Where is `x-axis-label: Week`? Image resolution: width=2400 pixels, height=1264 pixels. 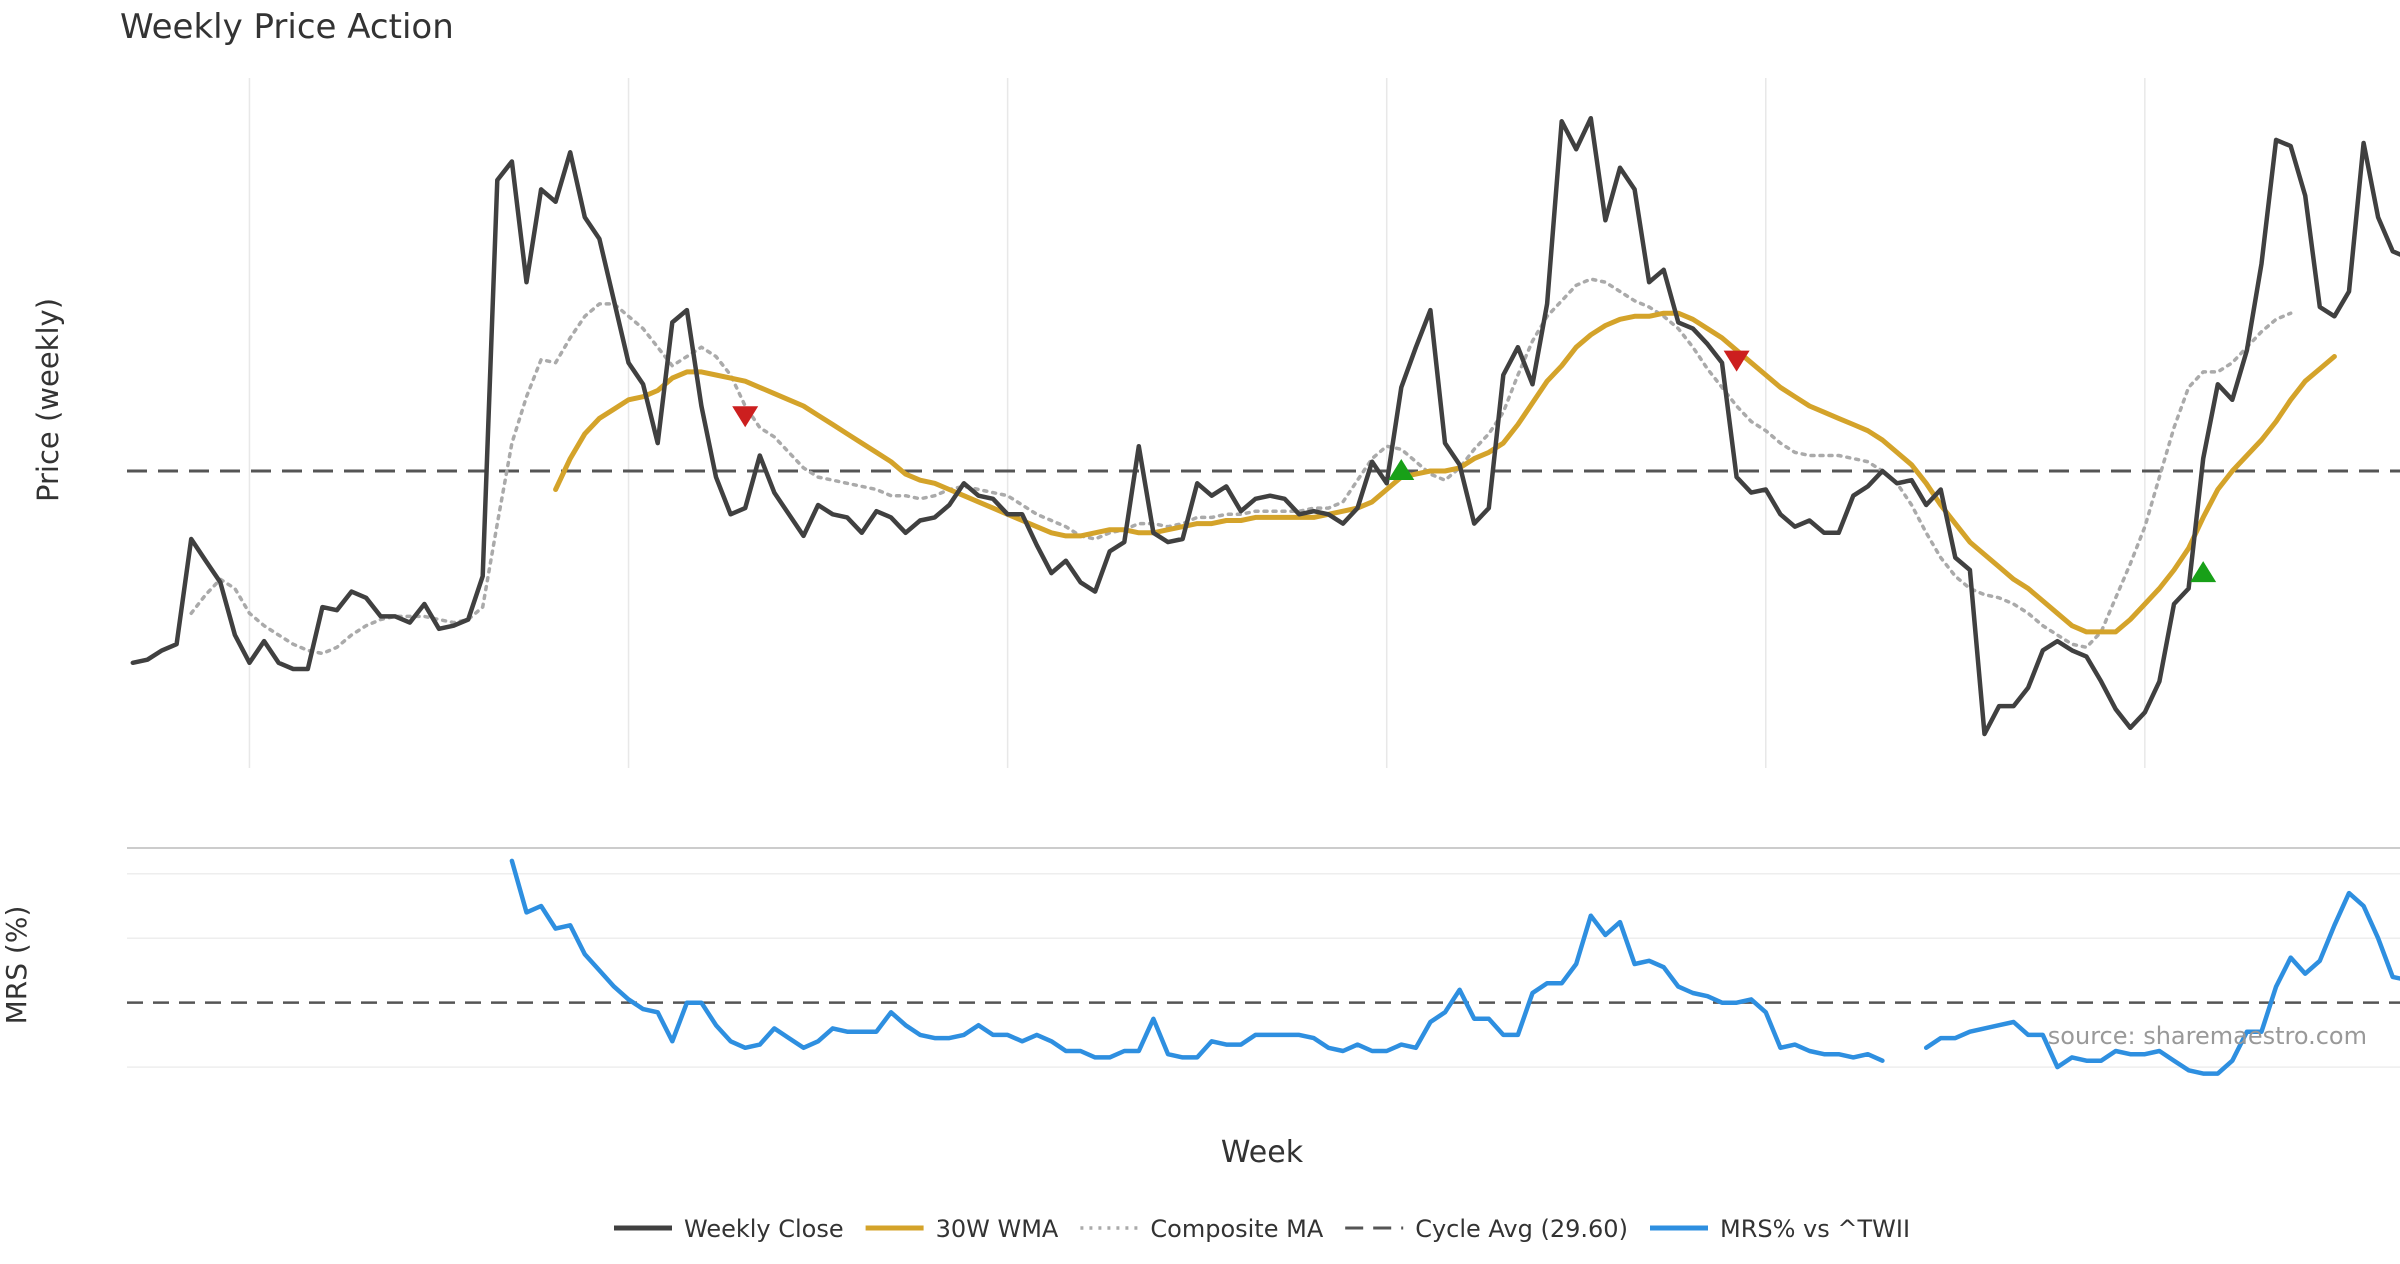
x-axis-label: Week is located at coordinates (1262, 1152).